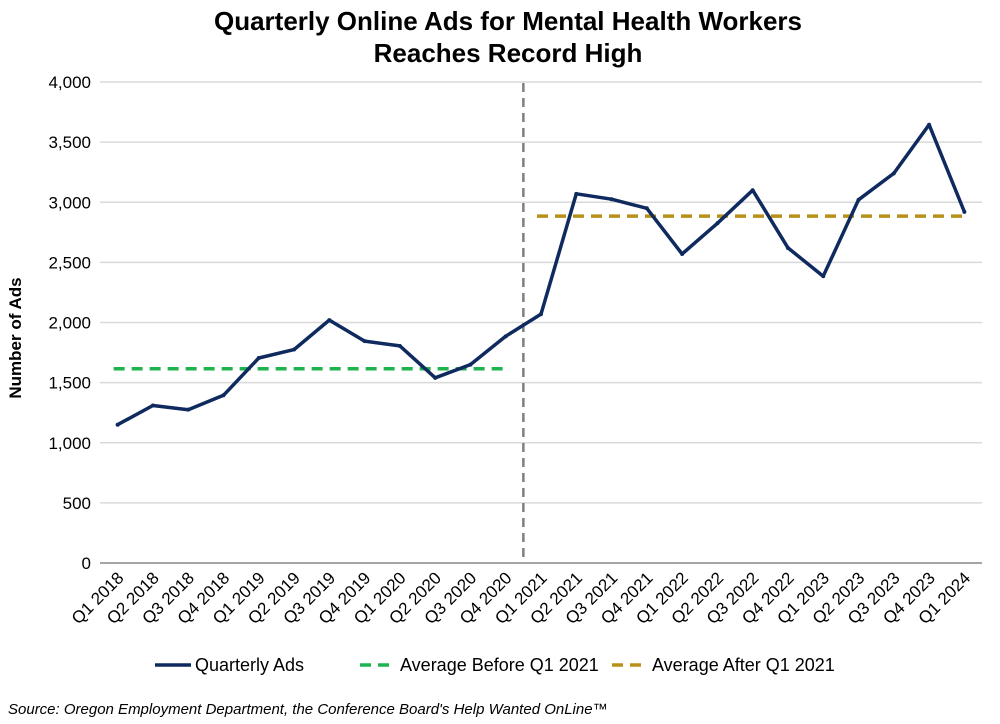 Image resolution: width=1000 pixels, height=724 pixels. What do you see at coordinates (743, 665) in the screenshot?
I see `legend-label: Average After Q1 2021` at bounding box center [743, 665].